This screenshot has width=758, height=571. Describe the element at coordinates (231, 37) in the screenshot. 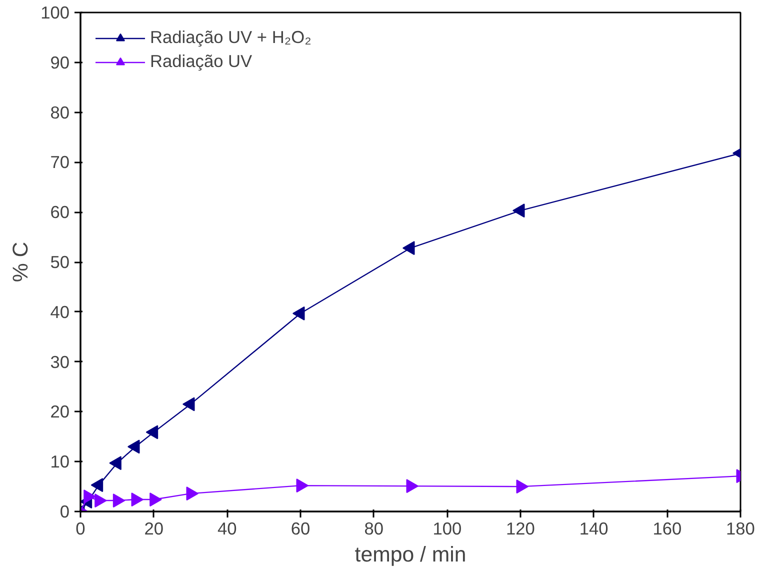

I see `legend-label: Radiação UV + H₂O₂` at that location.